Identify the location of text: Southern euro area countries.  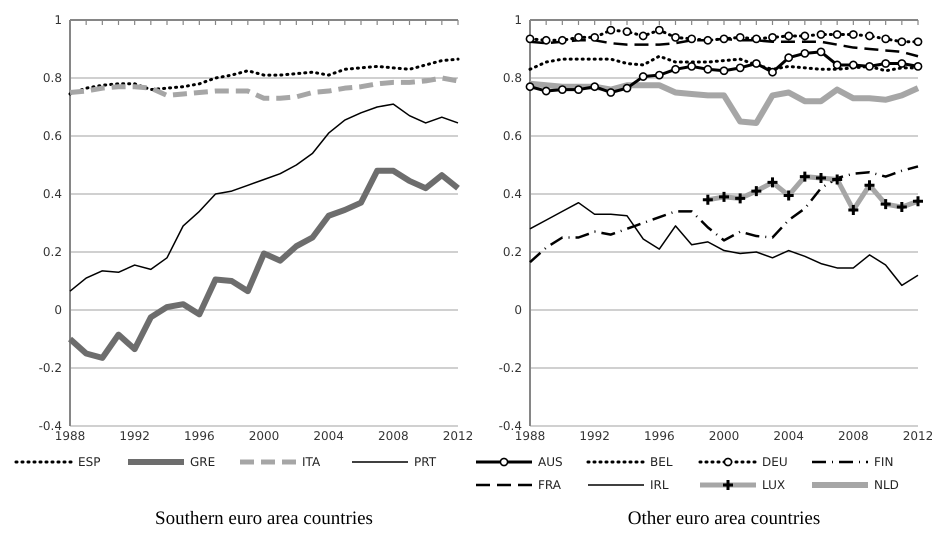
(264, 518).